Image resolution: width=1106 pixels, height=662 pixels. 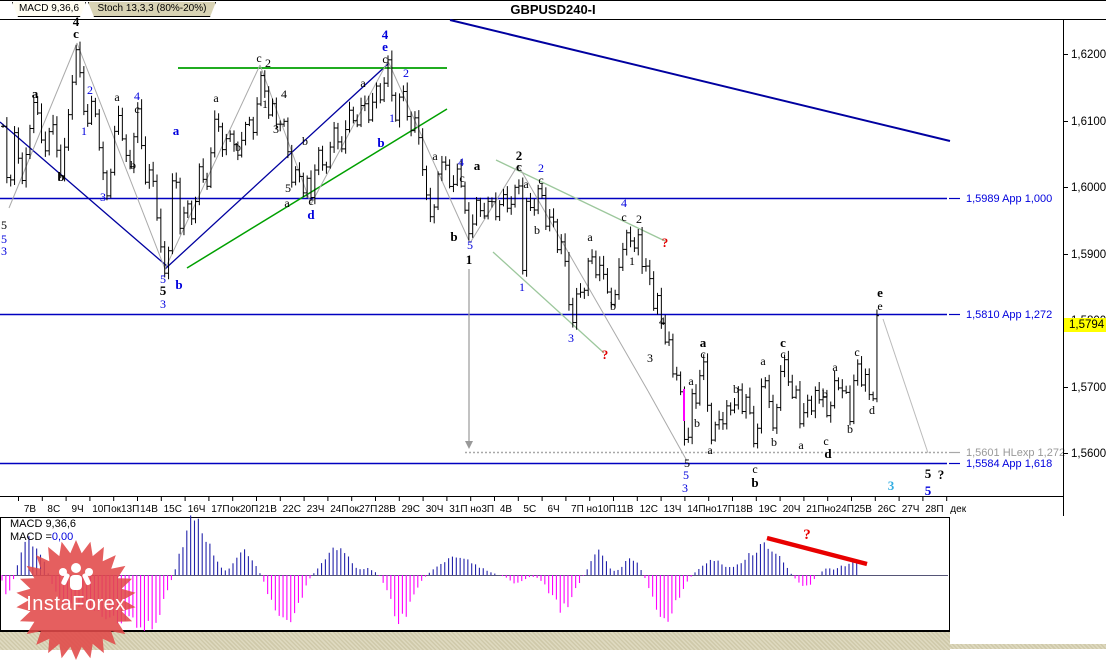 What do you see at coordinates (1088, 255) in the screenshot?
I see `svg-text: 1,5900` at bounding box center [1088, 255].